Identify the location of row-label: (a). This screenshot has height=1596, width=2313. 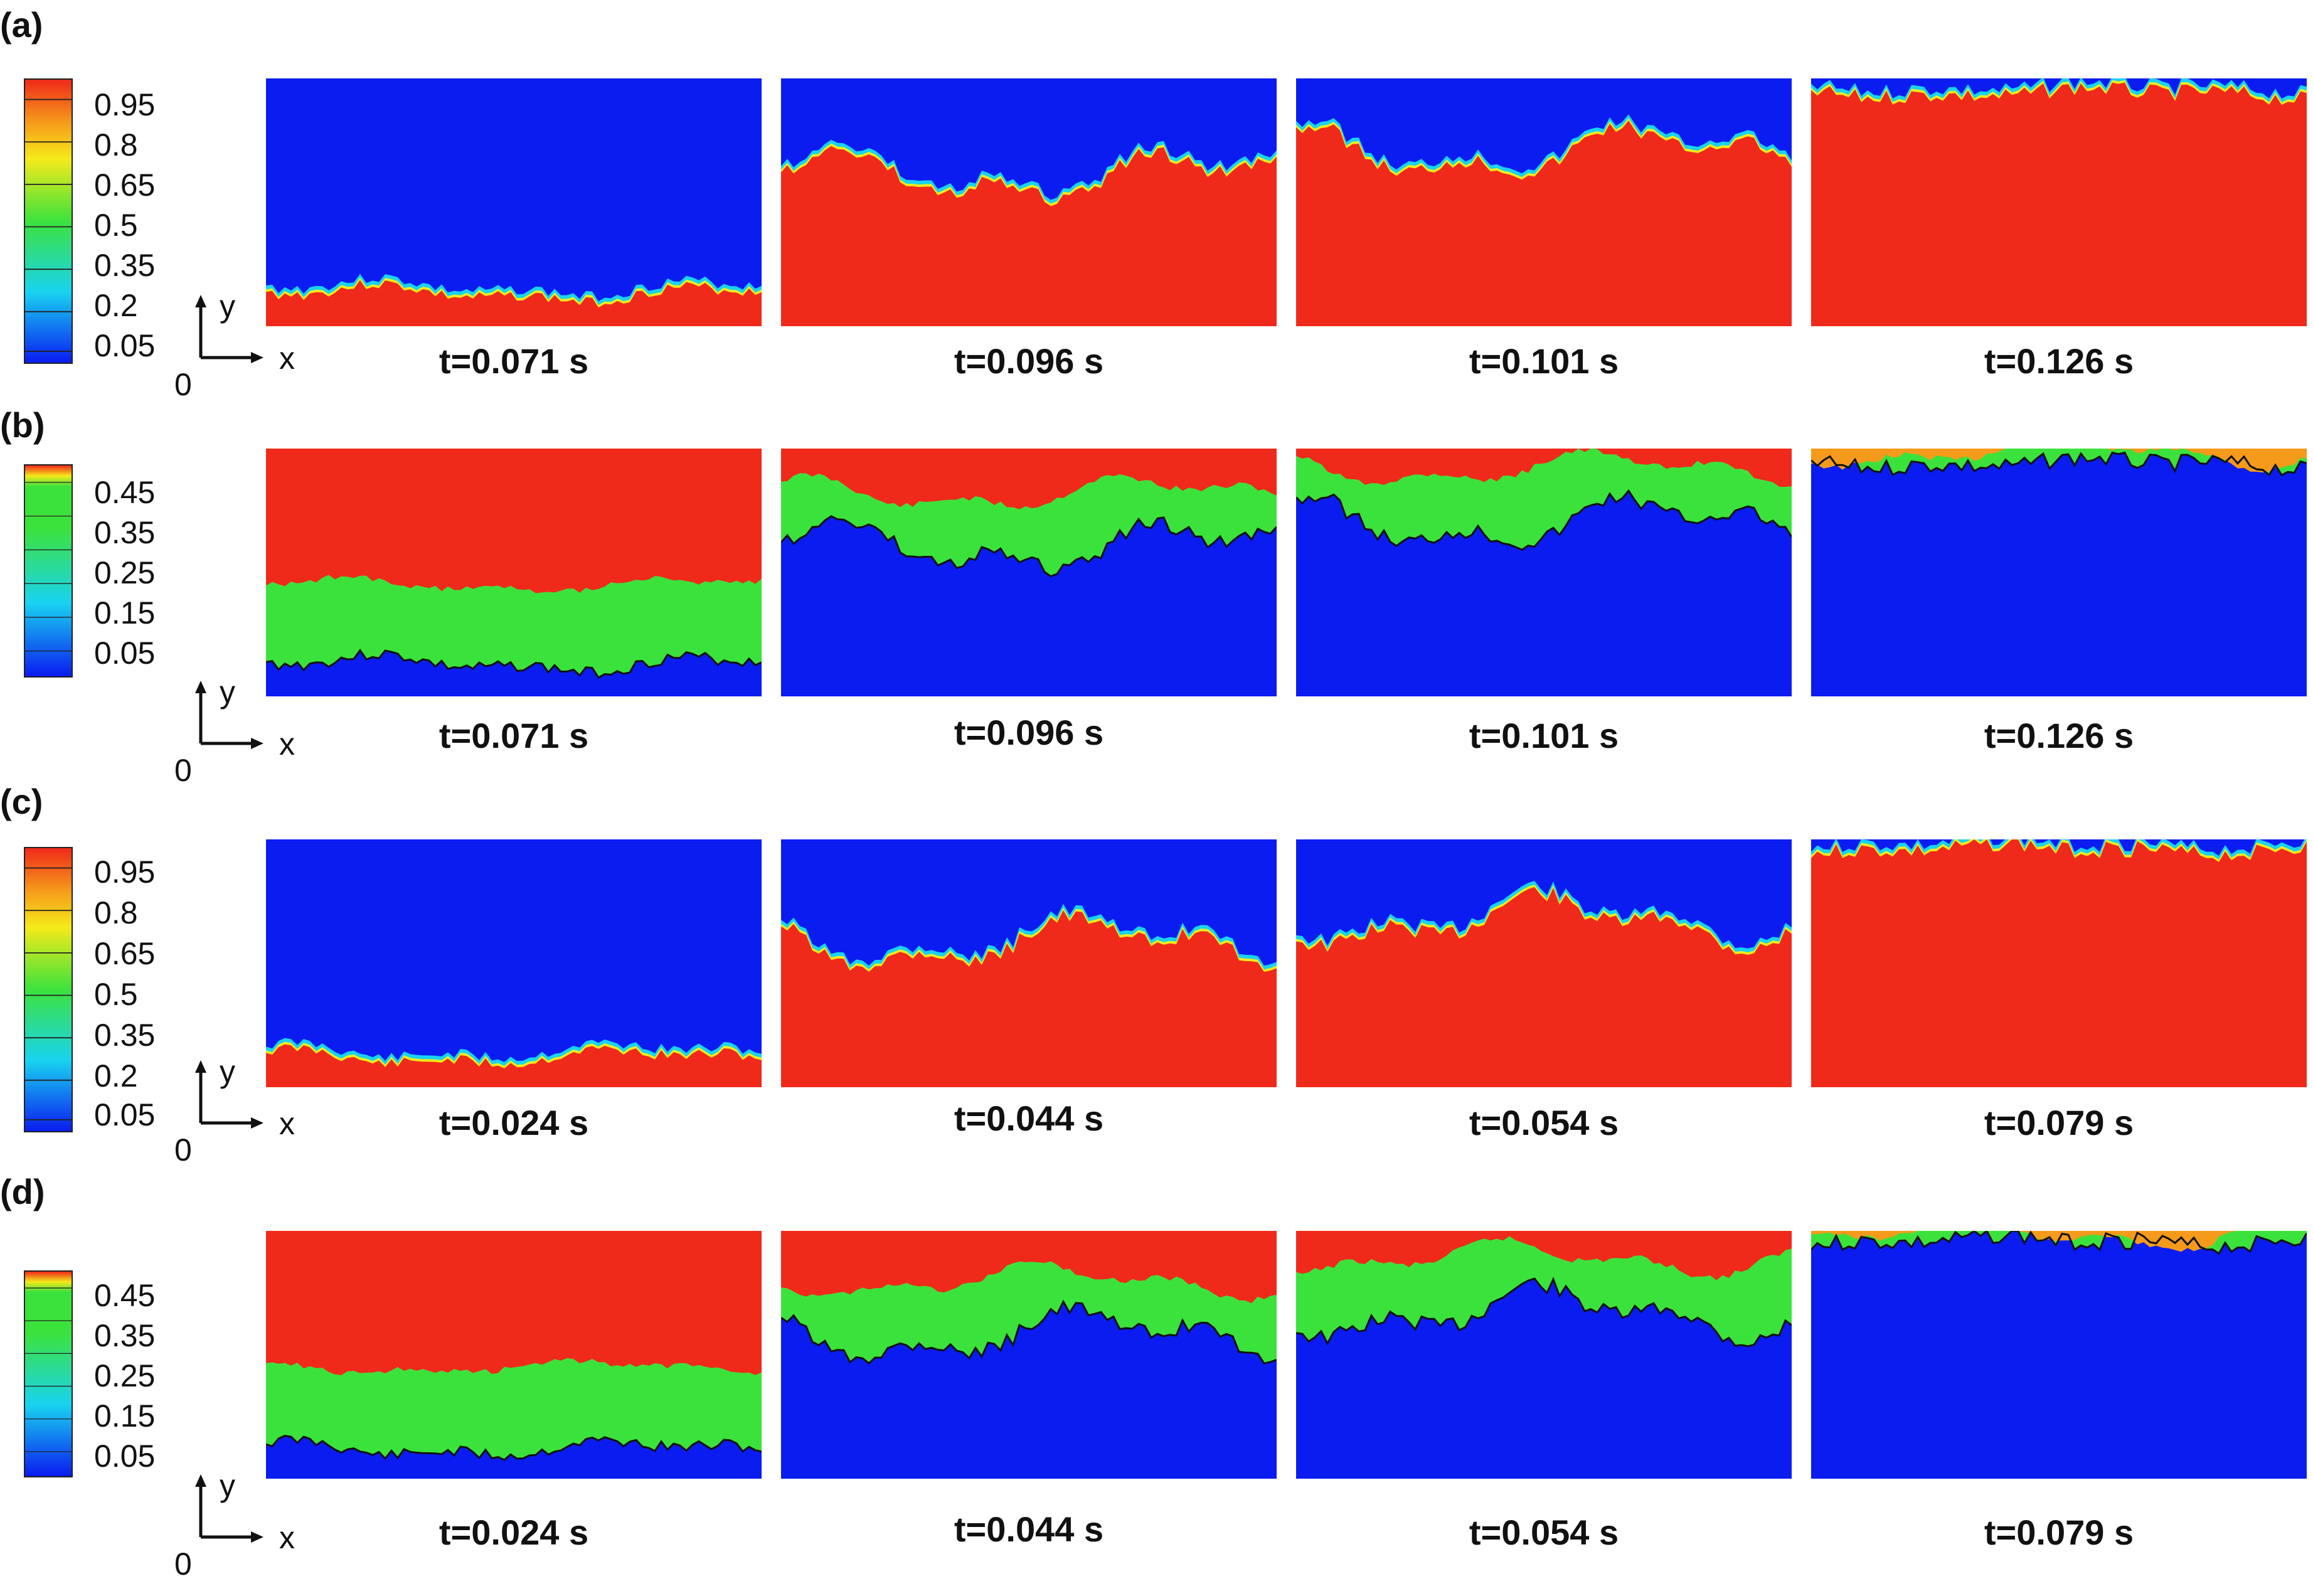
(21, 25).